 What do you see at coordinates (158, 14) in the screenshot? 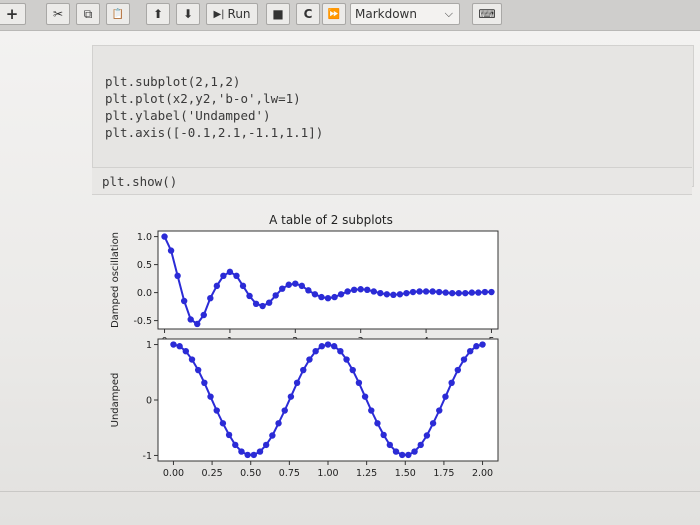
I see `move-up-button: ⬆` at bounding box center [158, 14].